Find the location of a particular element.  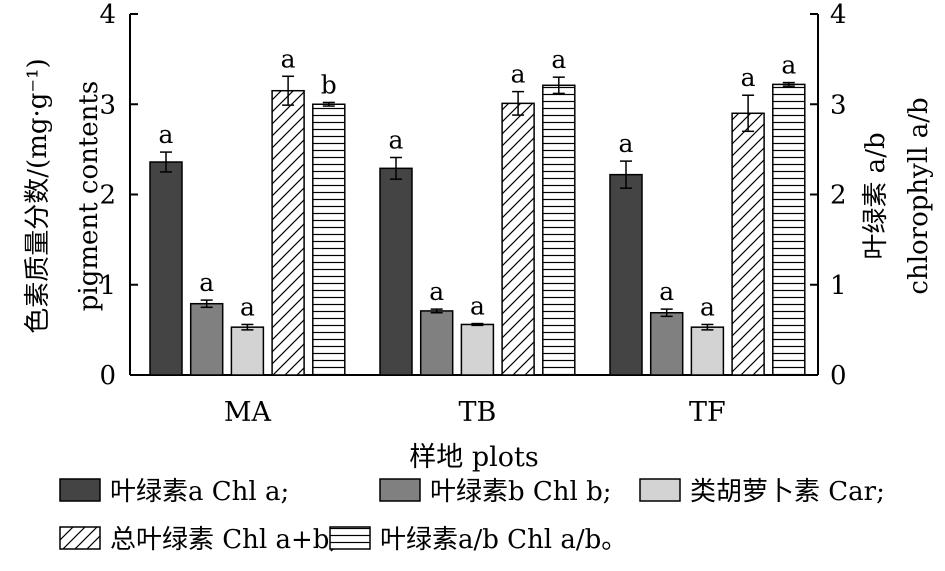

left-y-tick-label: 2 is located at coordinates (107, 196).